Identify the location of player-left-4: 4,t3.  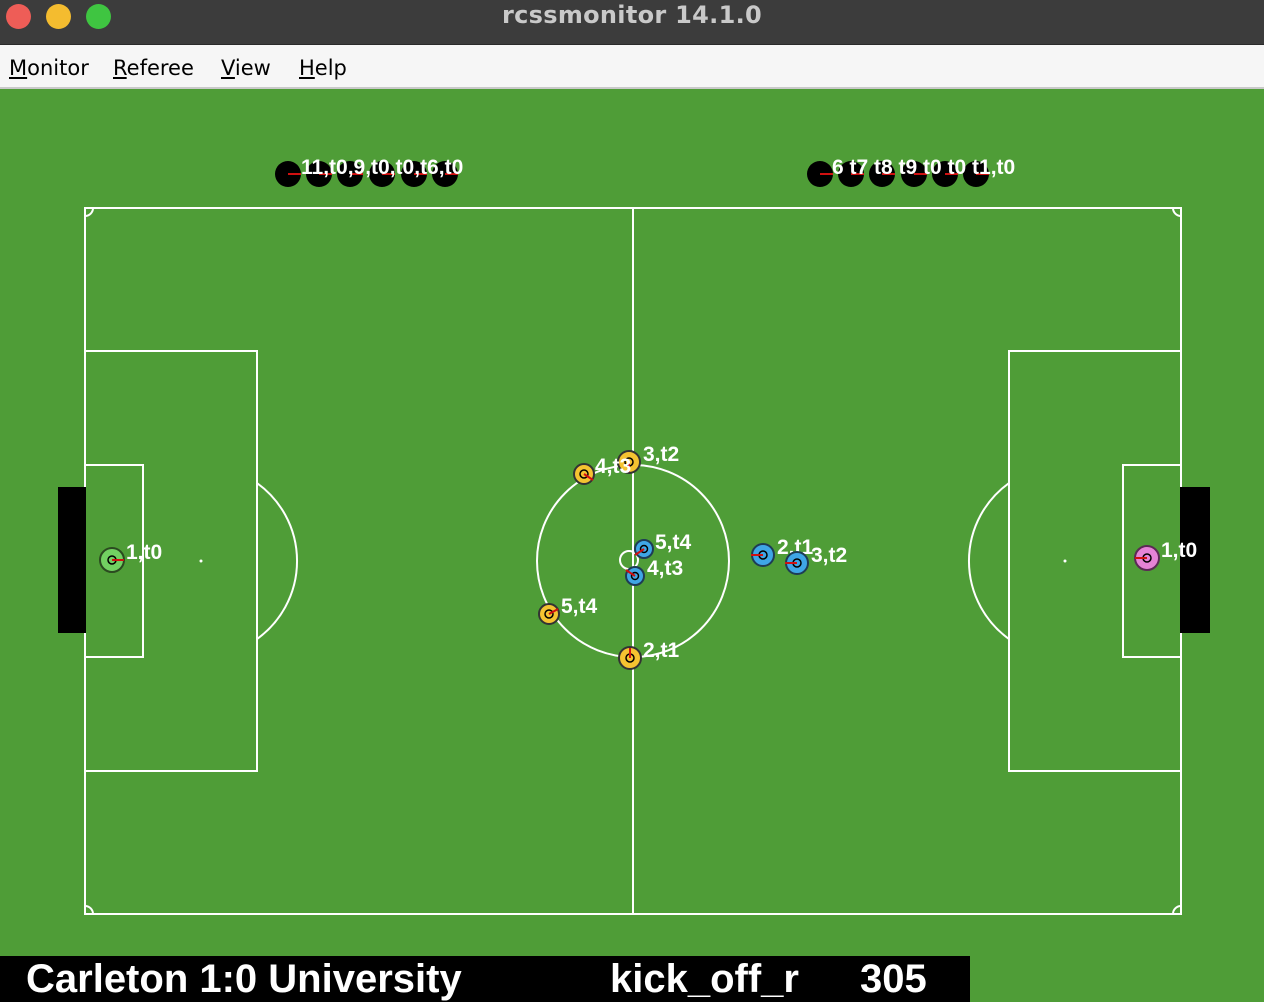
(602, 470).